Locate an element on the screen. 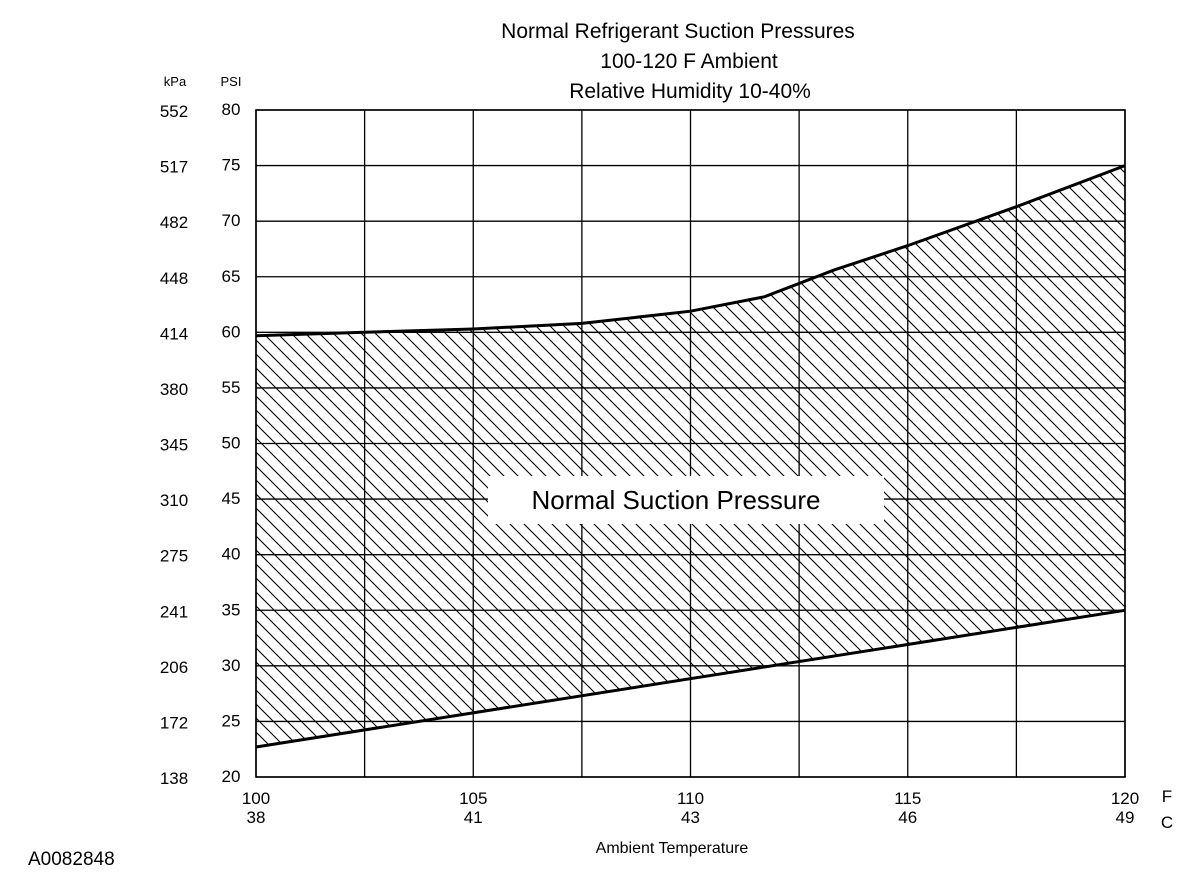 Image resolution: width=1200 pixels, height=884 pixels. y-tick-kpa-552: 552 is located at coordinates (174, 111).